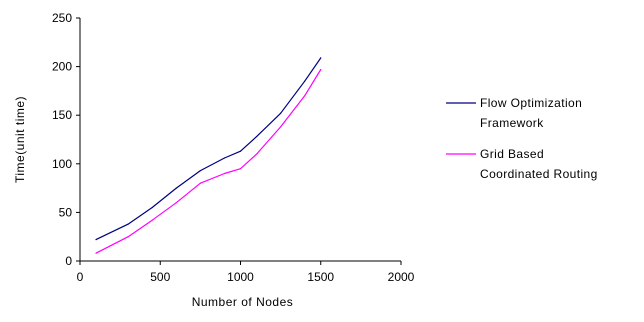 This screenshot has width=644, height=322. What do you see at coordinates (243, 302) in the screenshot?
I see `x-axis-label: Number of Nodes` at bounding box center [243, 302].